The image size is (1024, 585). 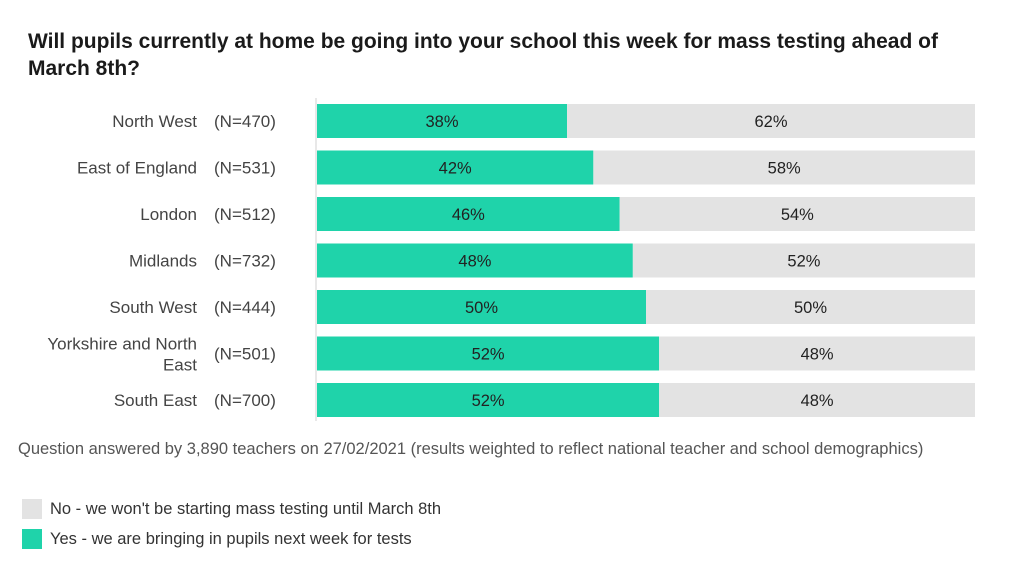 I want to click on data-label-yes: 46%, so click(x=468, y=215).